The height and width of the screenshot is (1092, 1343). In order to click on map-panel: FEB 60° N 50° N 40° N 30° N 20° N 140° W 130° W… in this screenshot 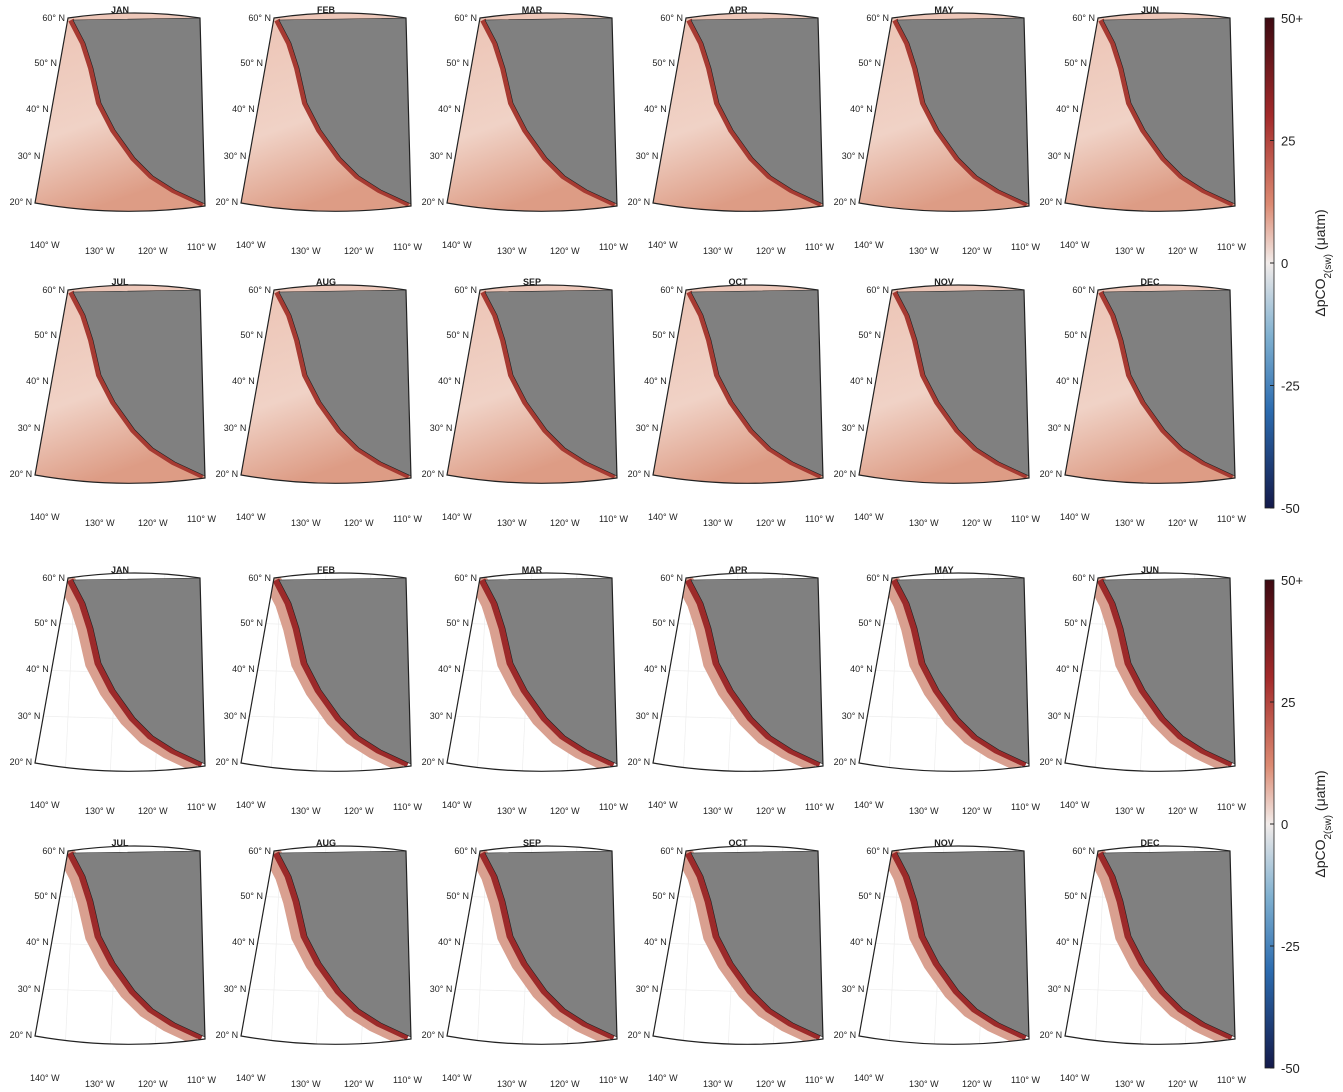, I will do `click(319, 130)`.